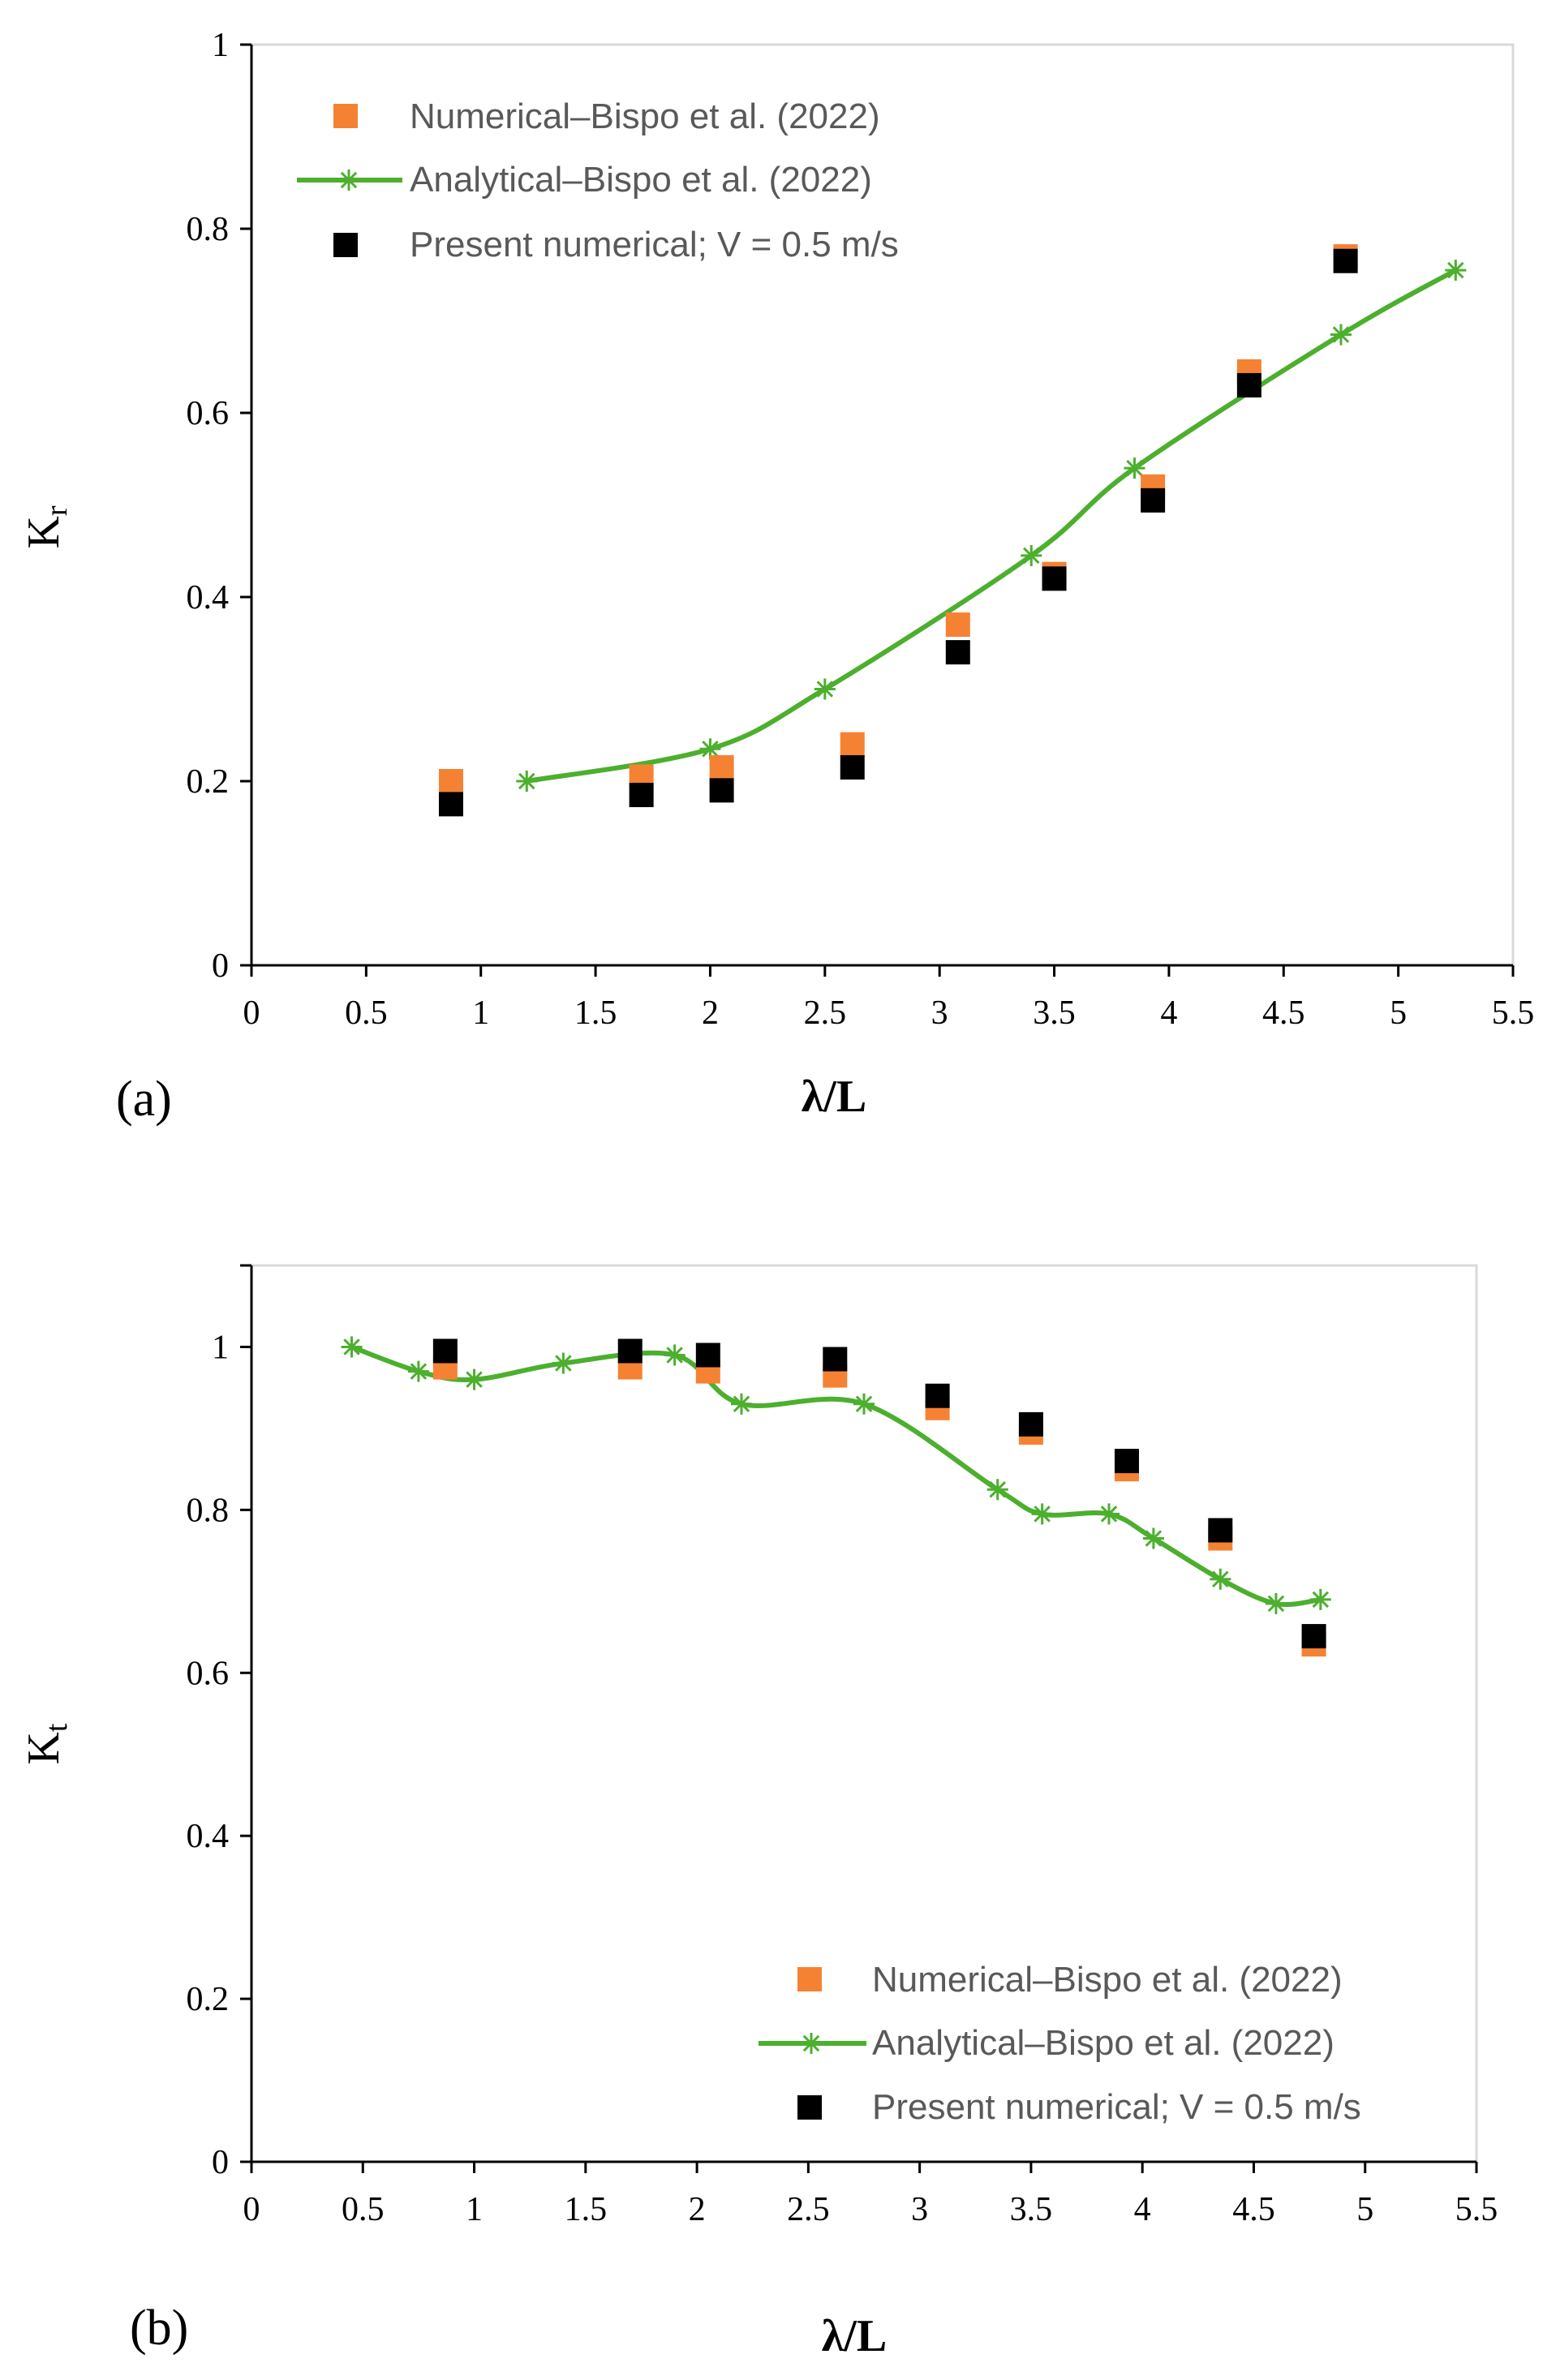 The image size is (1543, 2380). I want to click on chart-a-y-tick-label: 0.8, so click(208, 229).